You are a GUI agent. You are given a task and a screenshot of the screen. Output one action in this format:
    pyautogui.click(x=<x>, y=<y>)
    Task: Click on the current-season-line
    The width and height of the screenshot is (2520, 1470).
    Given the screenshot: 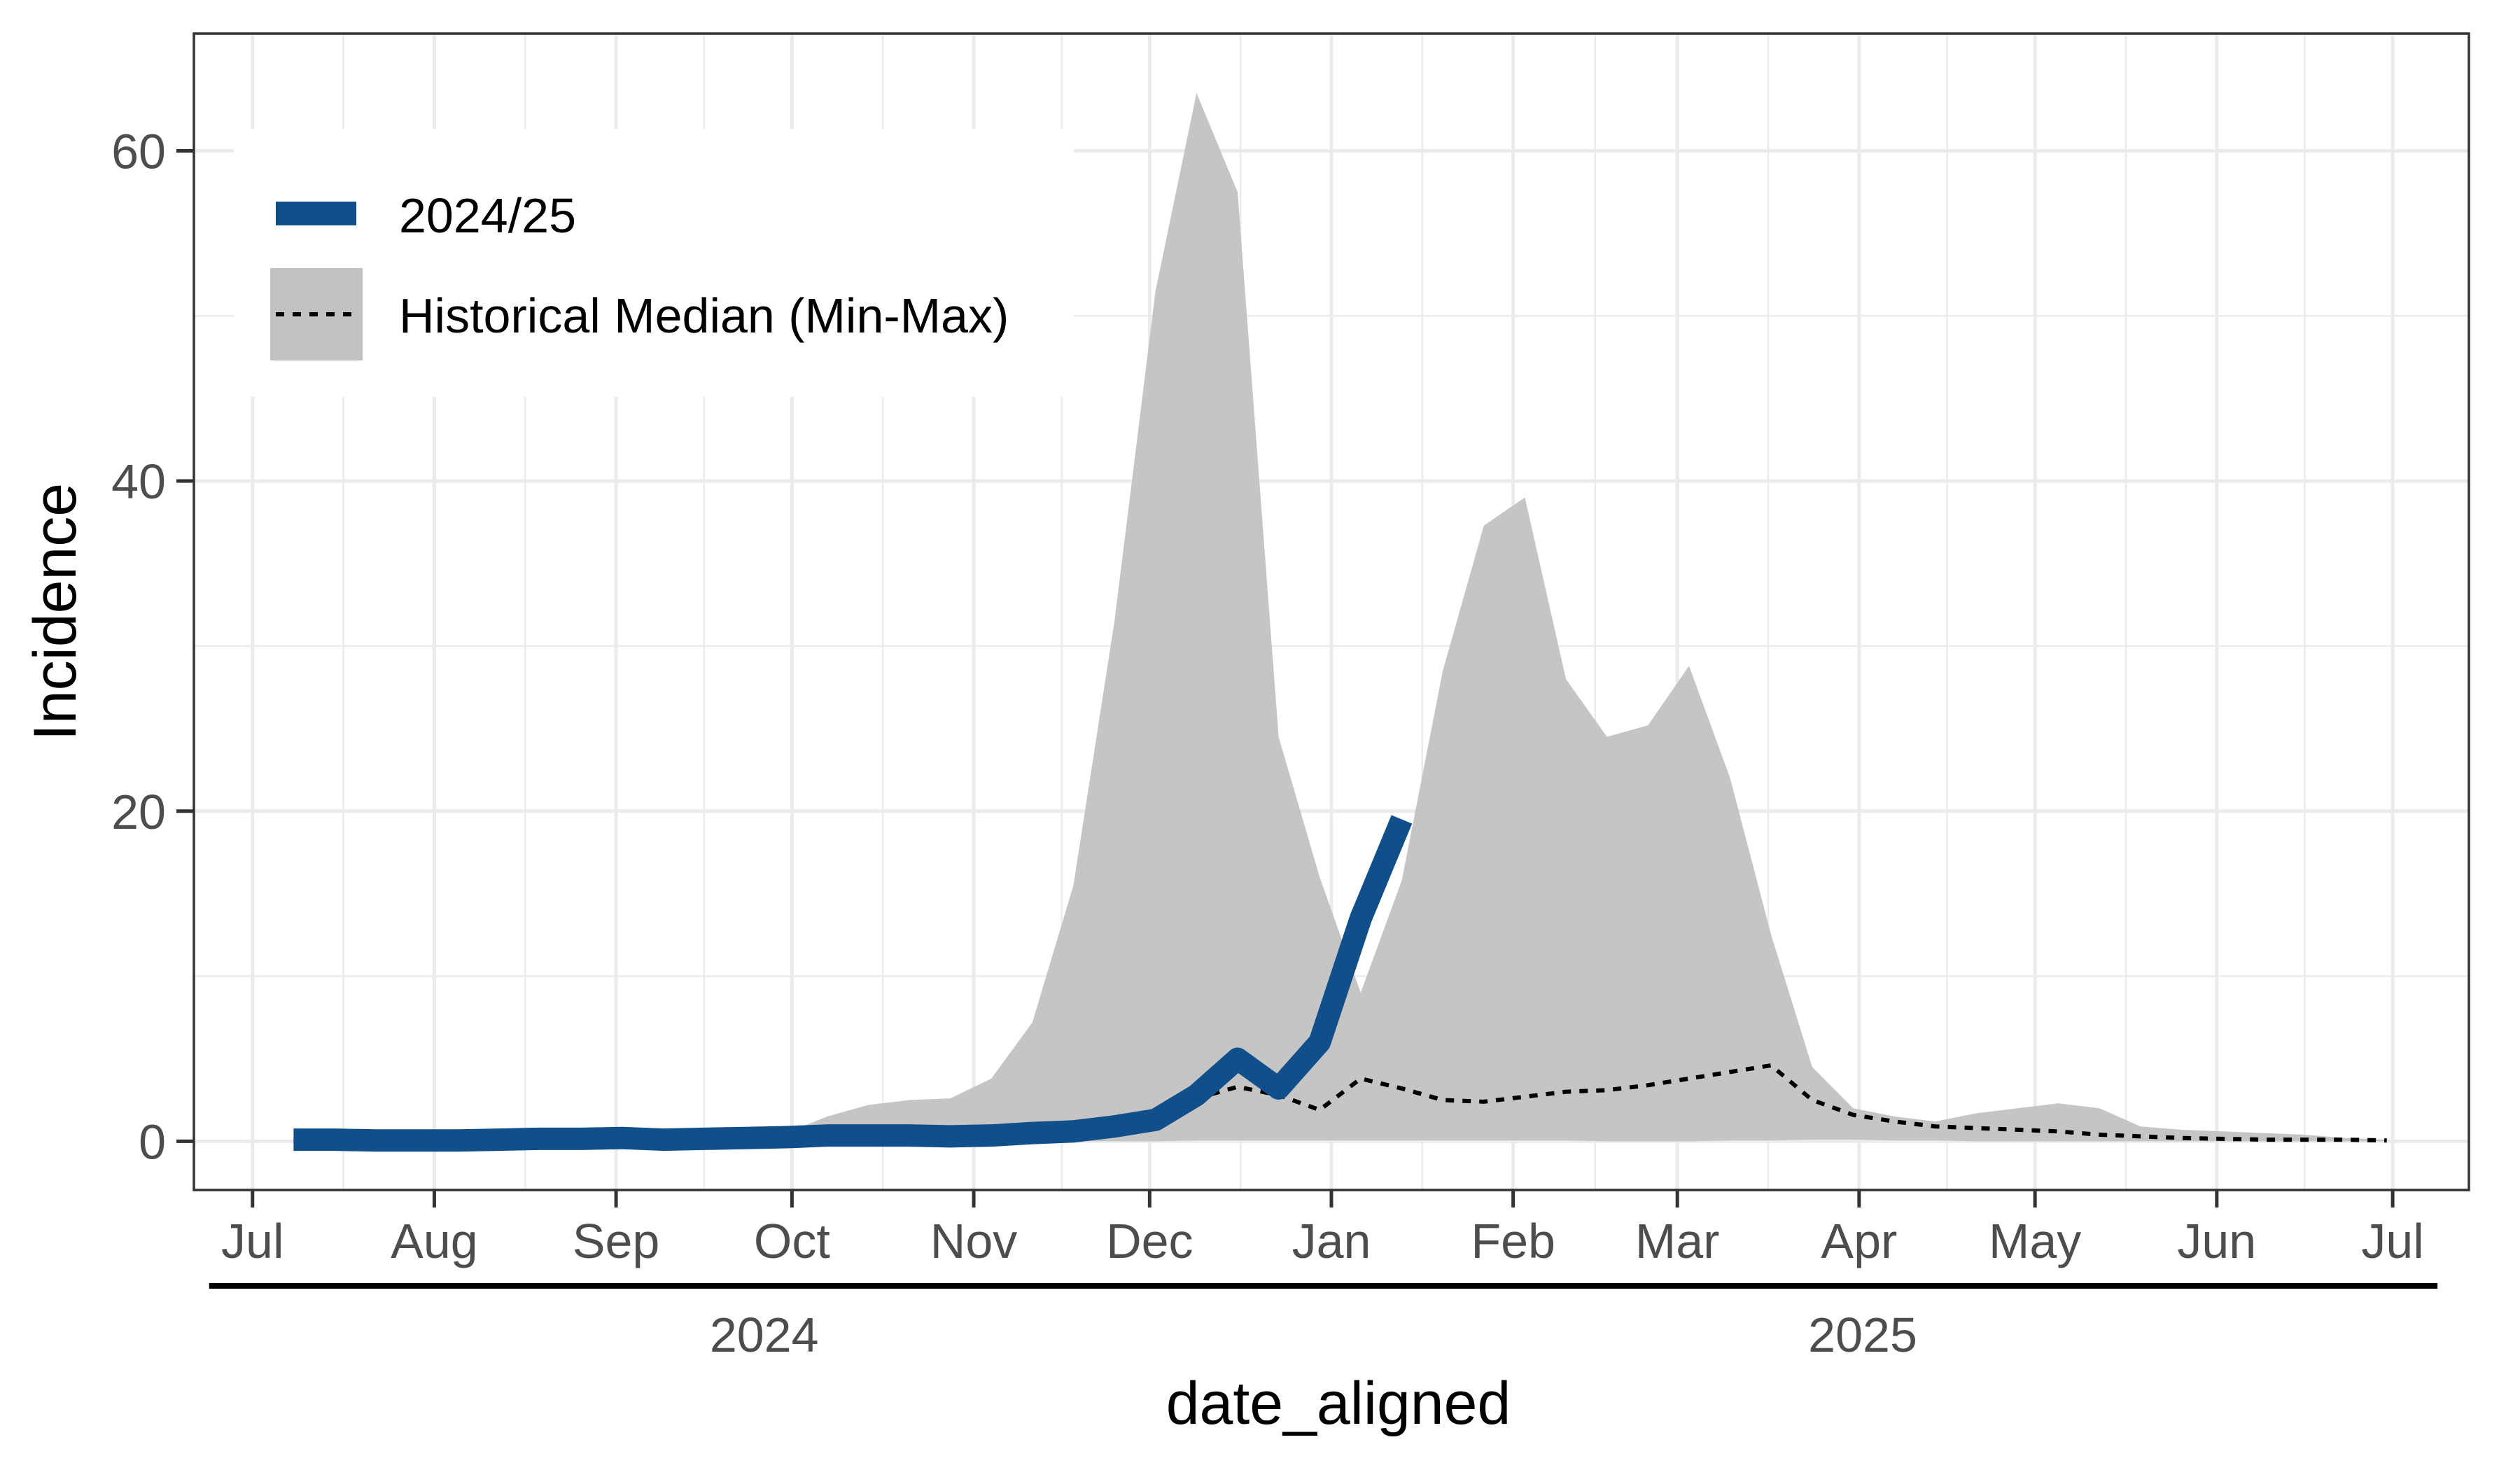 What is the action you would take?
    pyautogui.click(x=853, y=983)
    